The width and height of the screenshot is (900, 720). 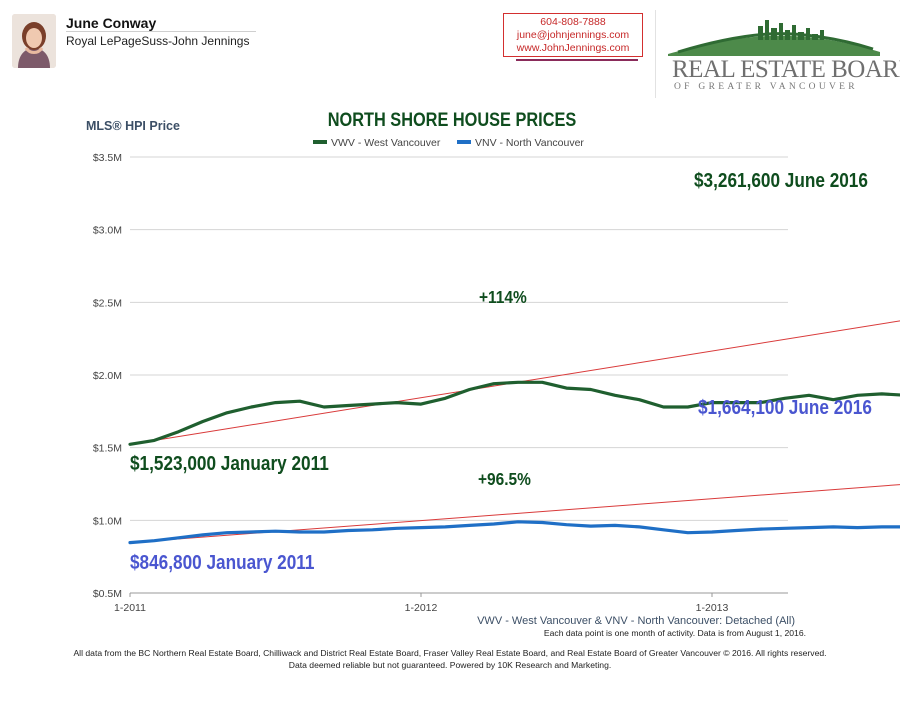 I want to click on chart-title: NORTH SHORE HOUSE PRICES, so click(x=452, y=119).